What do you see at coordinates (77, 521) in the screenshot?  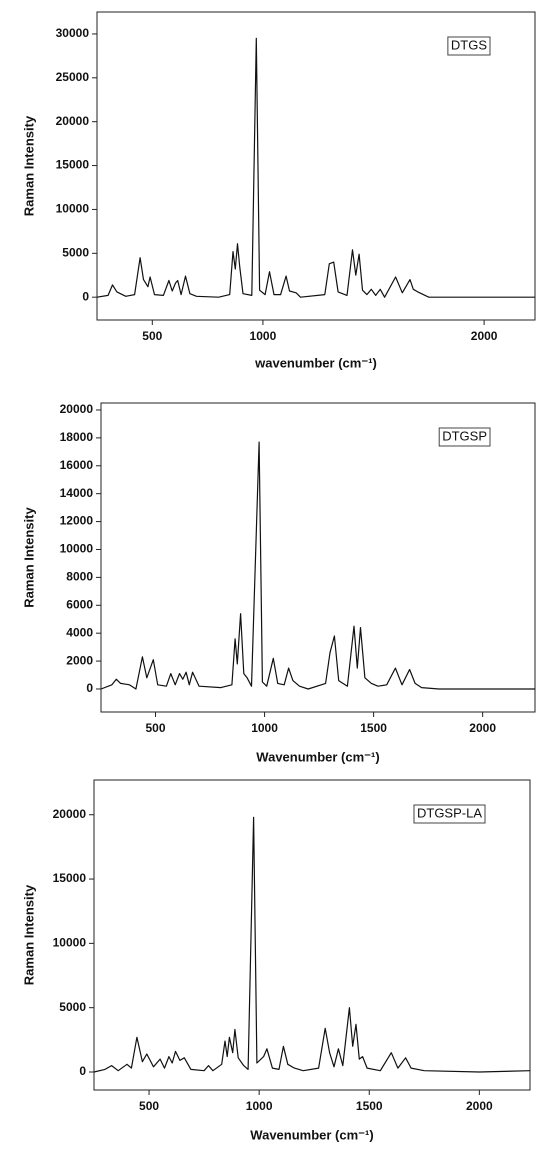 I see `y-tick-label: 12000` at bounding box center [77, 521].